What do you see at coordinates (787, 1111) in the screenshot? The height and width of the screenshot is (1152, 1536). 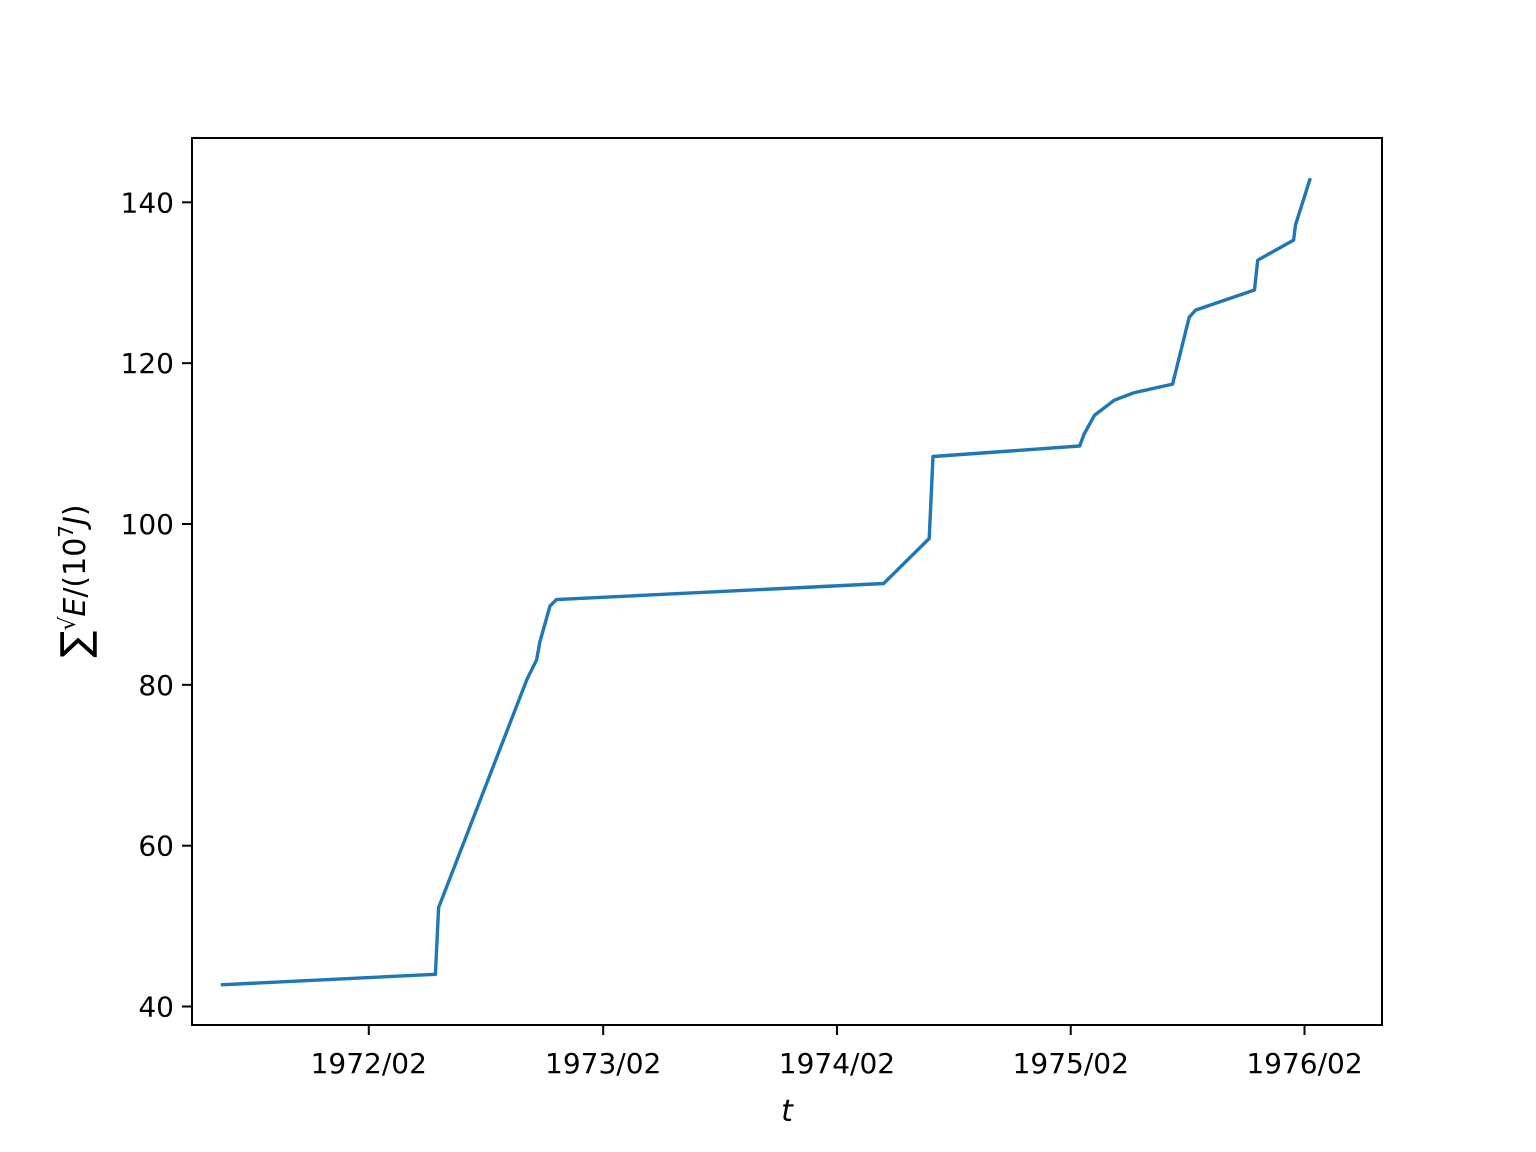 I see `x-axis-label: t` at bounding box center [787, 1111].